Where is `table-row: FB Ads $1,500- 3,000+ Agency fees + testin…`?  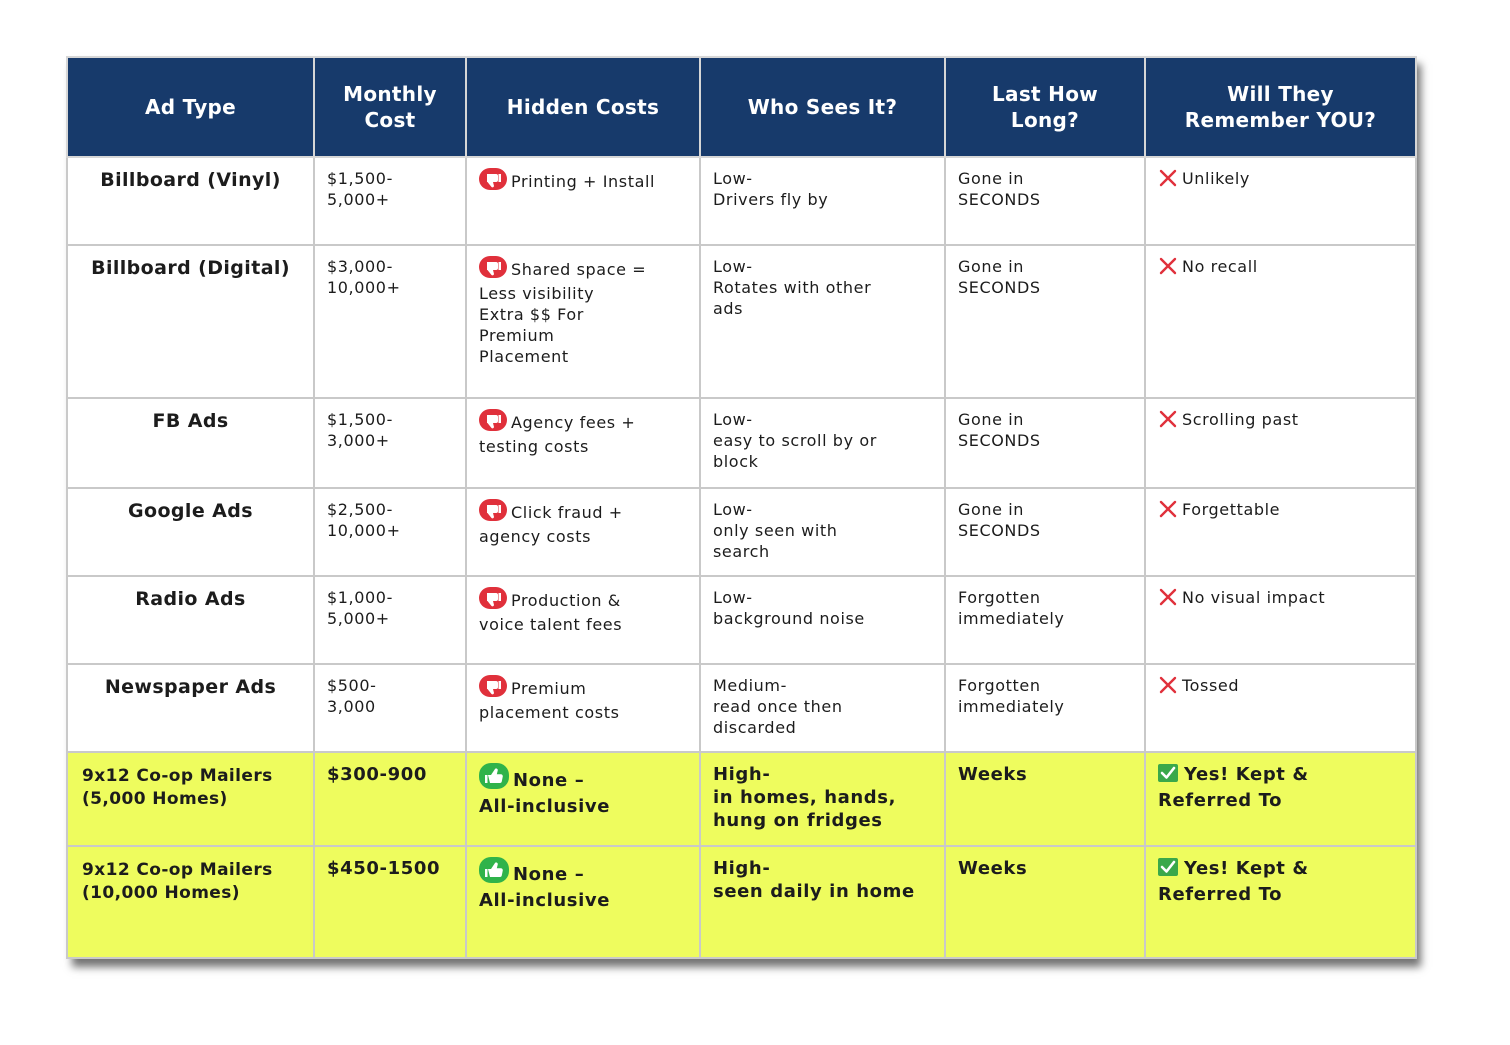
table-row: FB Ads $1,500- 3,000+ Agency fees + testin… is located at coordinates (741, 443).